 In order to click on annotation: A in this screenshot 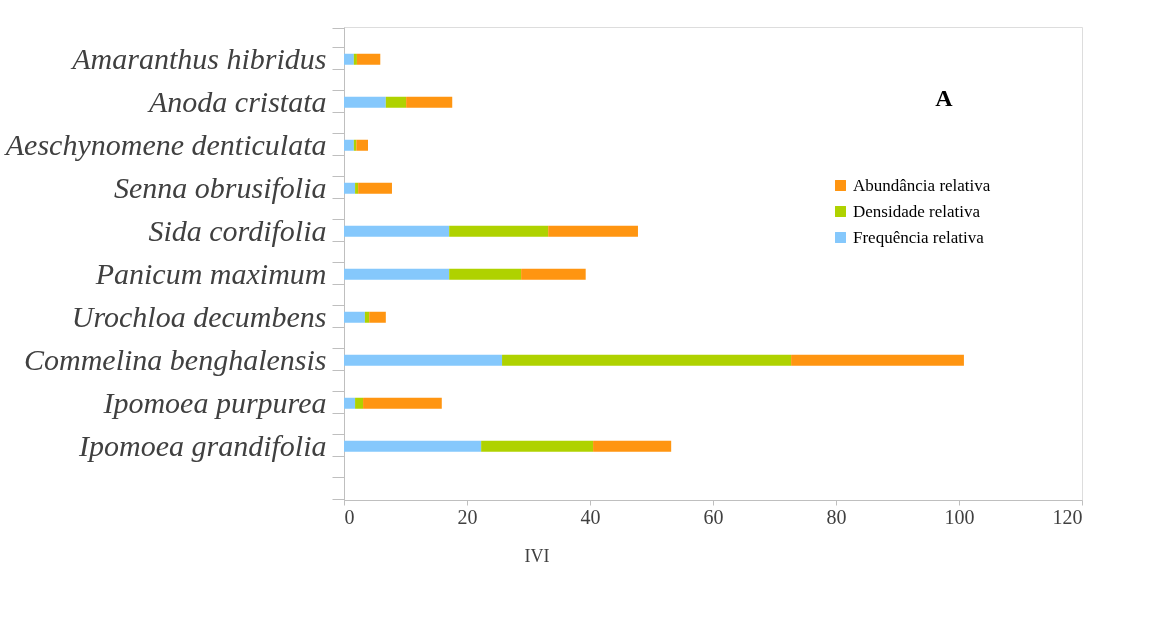, I will do `click(944, 98)`.